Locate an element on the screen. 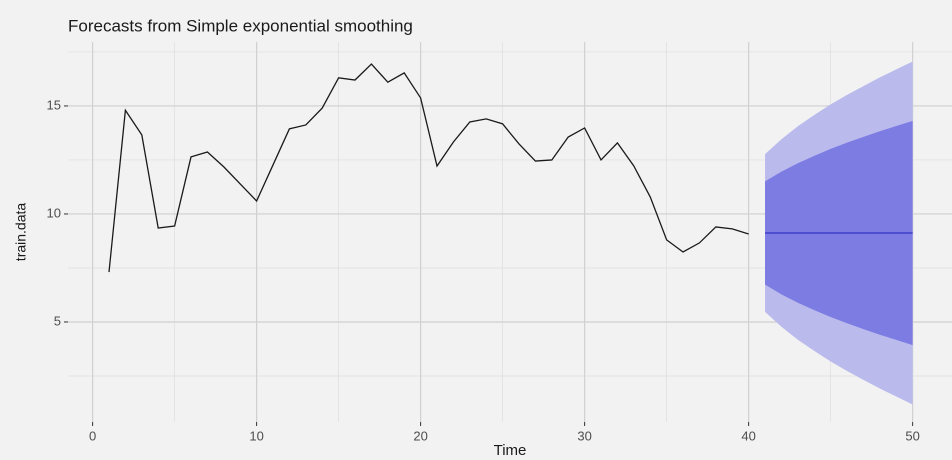  y-tick-label: 15 is located at coordinates (54, 104).